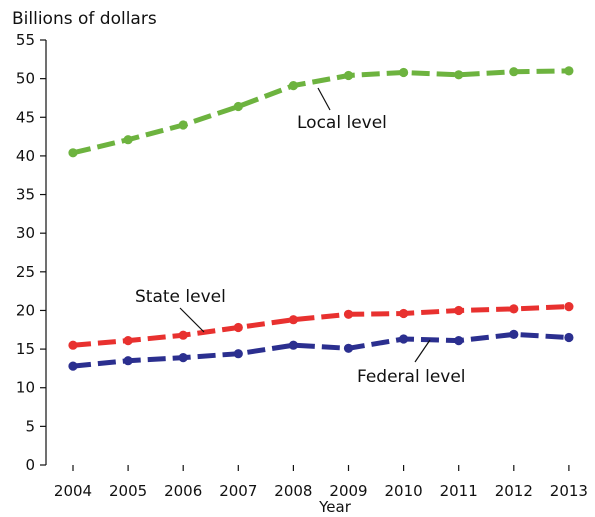  Describe the element at coordinates (128, 491) in the screenshot. I see `x-tick-label: 2005` at that location.